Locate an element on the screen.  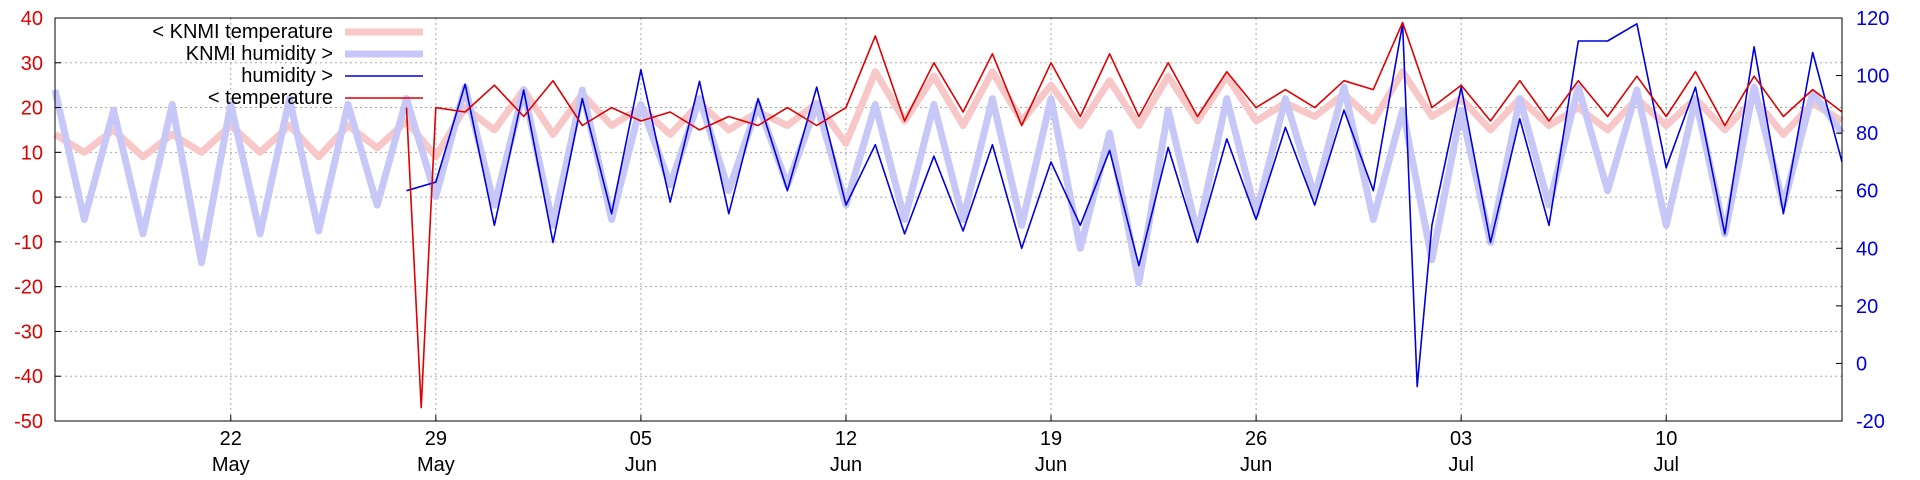
y-left-tick-label: 0 is located at coordinates (37, 198).